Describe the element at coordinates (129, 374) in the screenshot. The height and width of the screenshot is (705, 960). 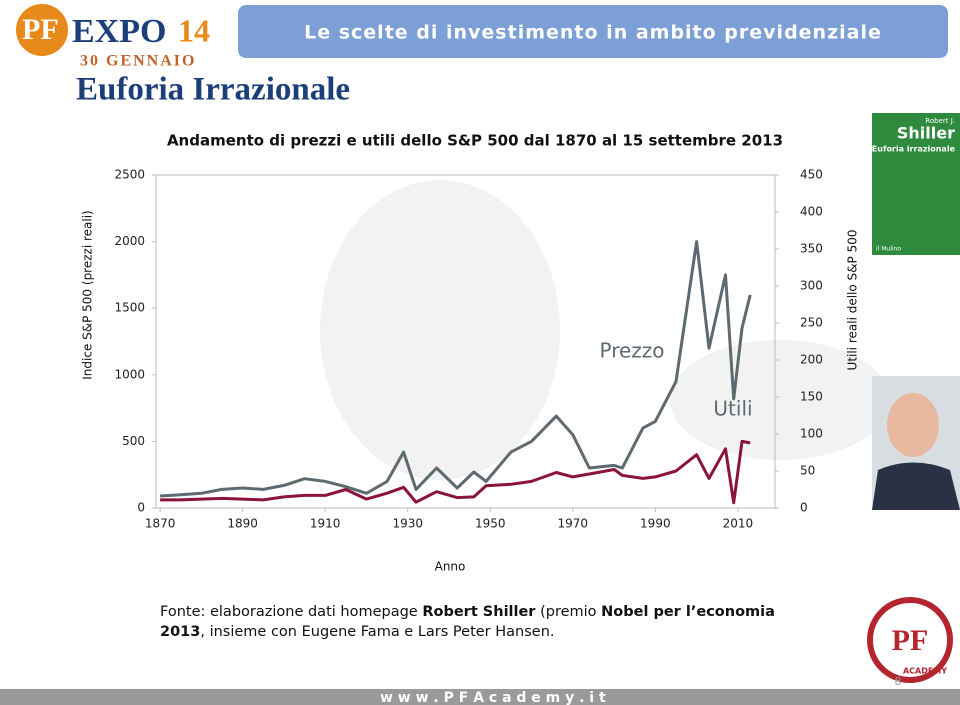
I see `y-tick-label: 1000` at that location.